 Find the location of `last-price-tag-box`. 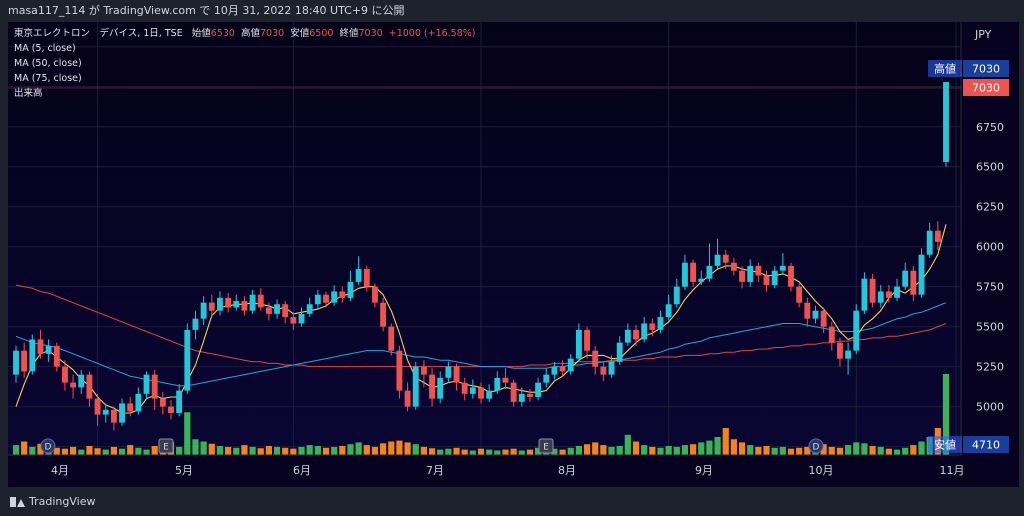

last-price-tag-box is located at coordinates (986, 87).